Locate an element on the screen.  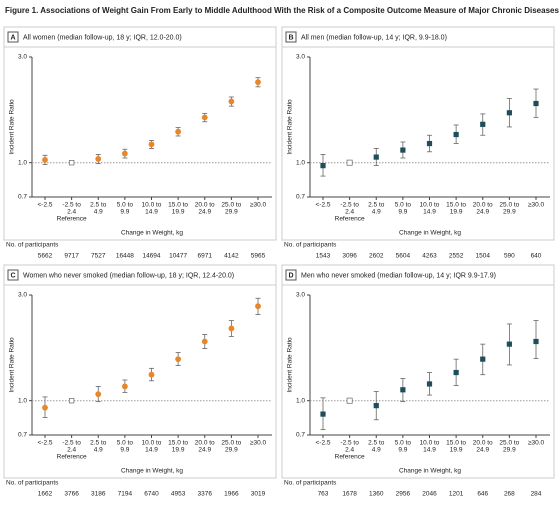
x-tick-label: 14.9 is located at coordinates (151, 212).